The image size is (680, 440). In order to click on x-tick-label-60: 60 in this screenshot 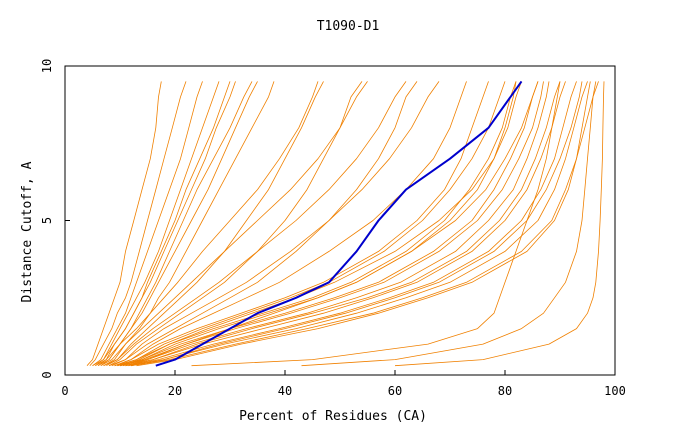, I will do `click(395, 391)`.